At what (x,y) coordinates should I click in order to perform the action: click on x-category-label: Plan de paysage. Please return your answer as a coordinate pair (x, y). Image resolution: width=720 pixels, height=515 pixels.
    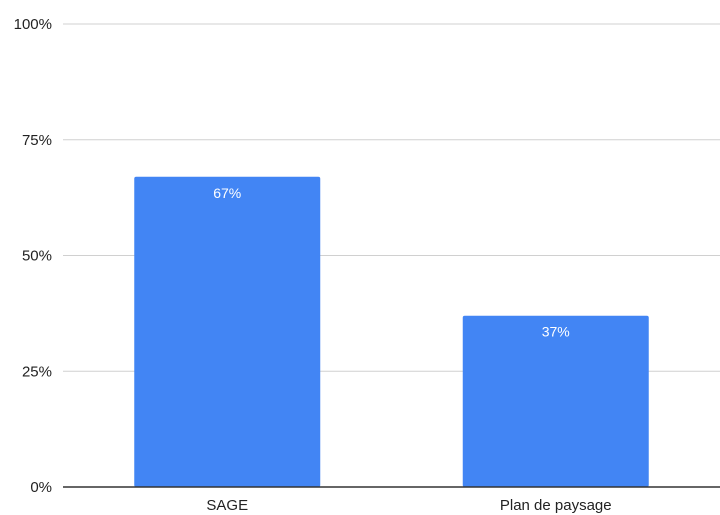
    Looking at the image, I should click on (556, 505).